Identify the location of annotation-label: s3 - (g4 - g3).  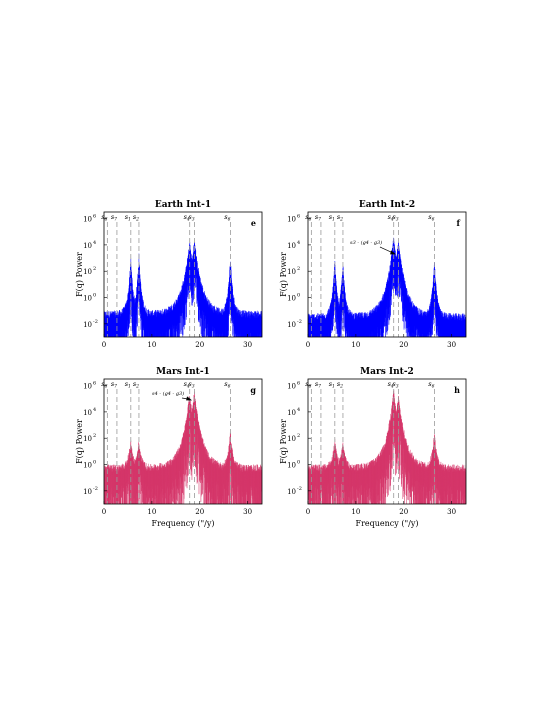
(366, 242).